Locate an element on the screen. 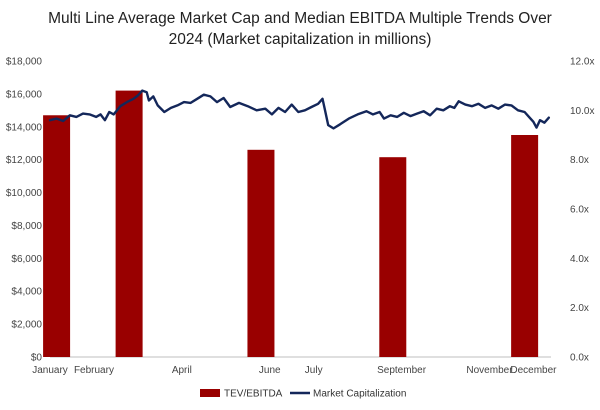  y-tick-label: $0 is located at coordinates (37, 358).